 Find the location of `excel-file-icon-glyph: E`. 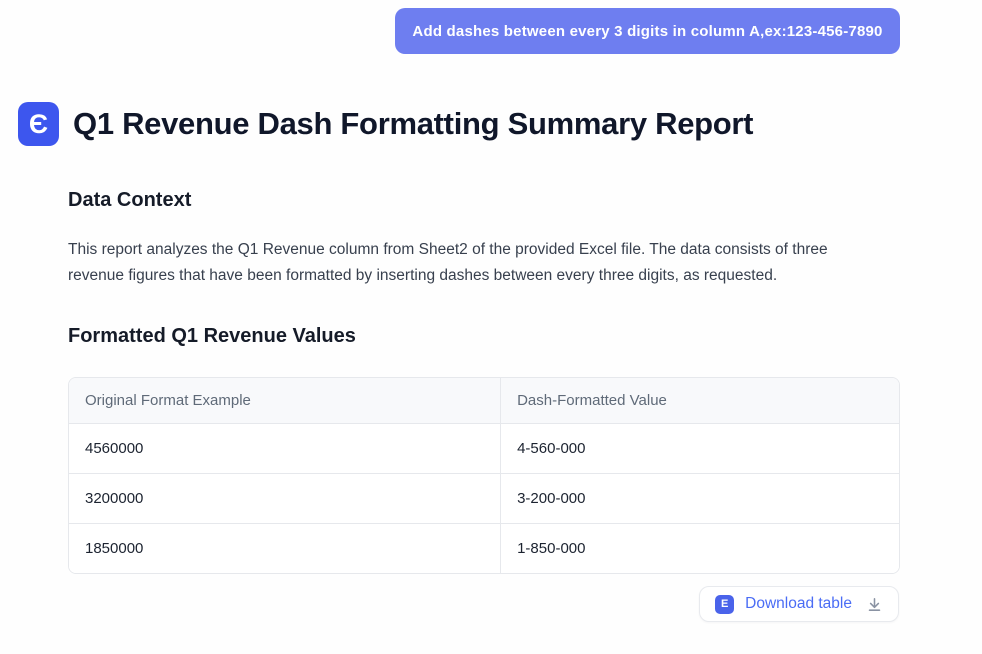

excel-file-icon-glyph: E is located at coordinates (724, 604).